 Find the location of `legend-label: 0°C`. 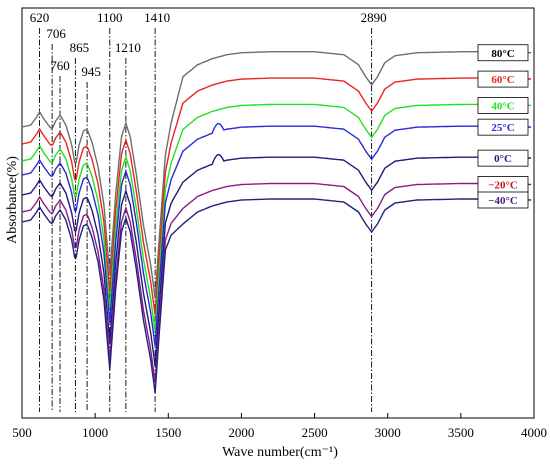

legend-label: 0°C is located at coordinates (503, 159).